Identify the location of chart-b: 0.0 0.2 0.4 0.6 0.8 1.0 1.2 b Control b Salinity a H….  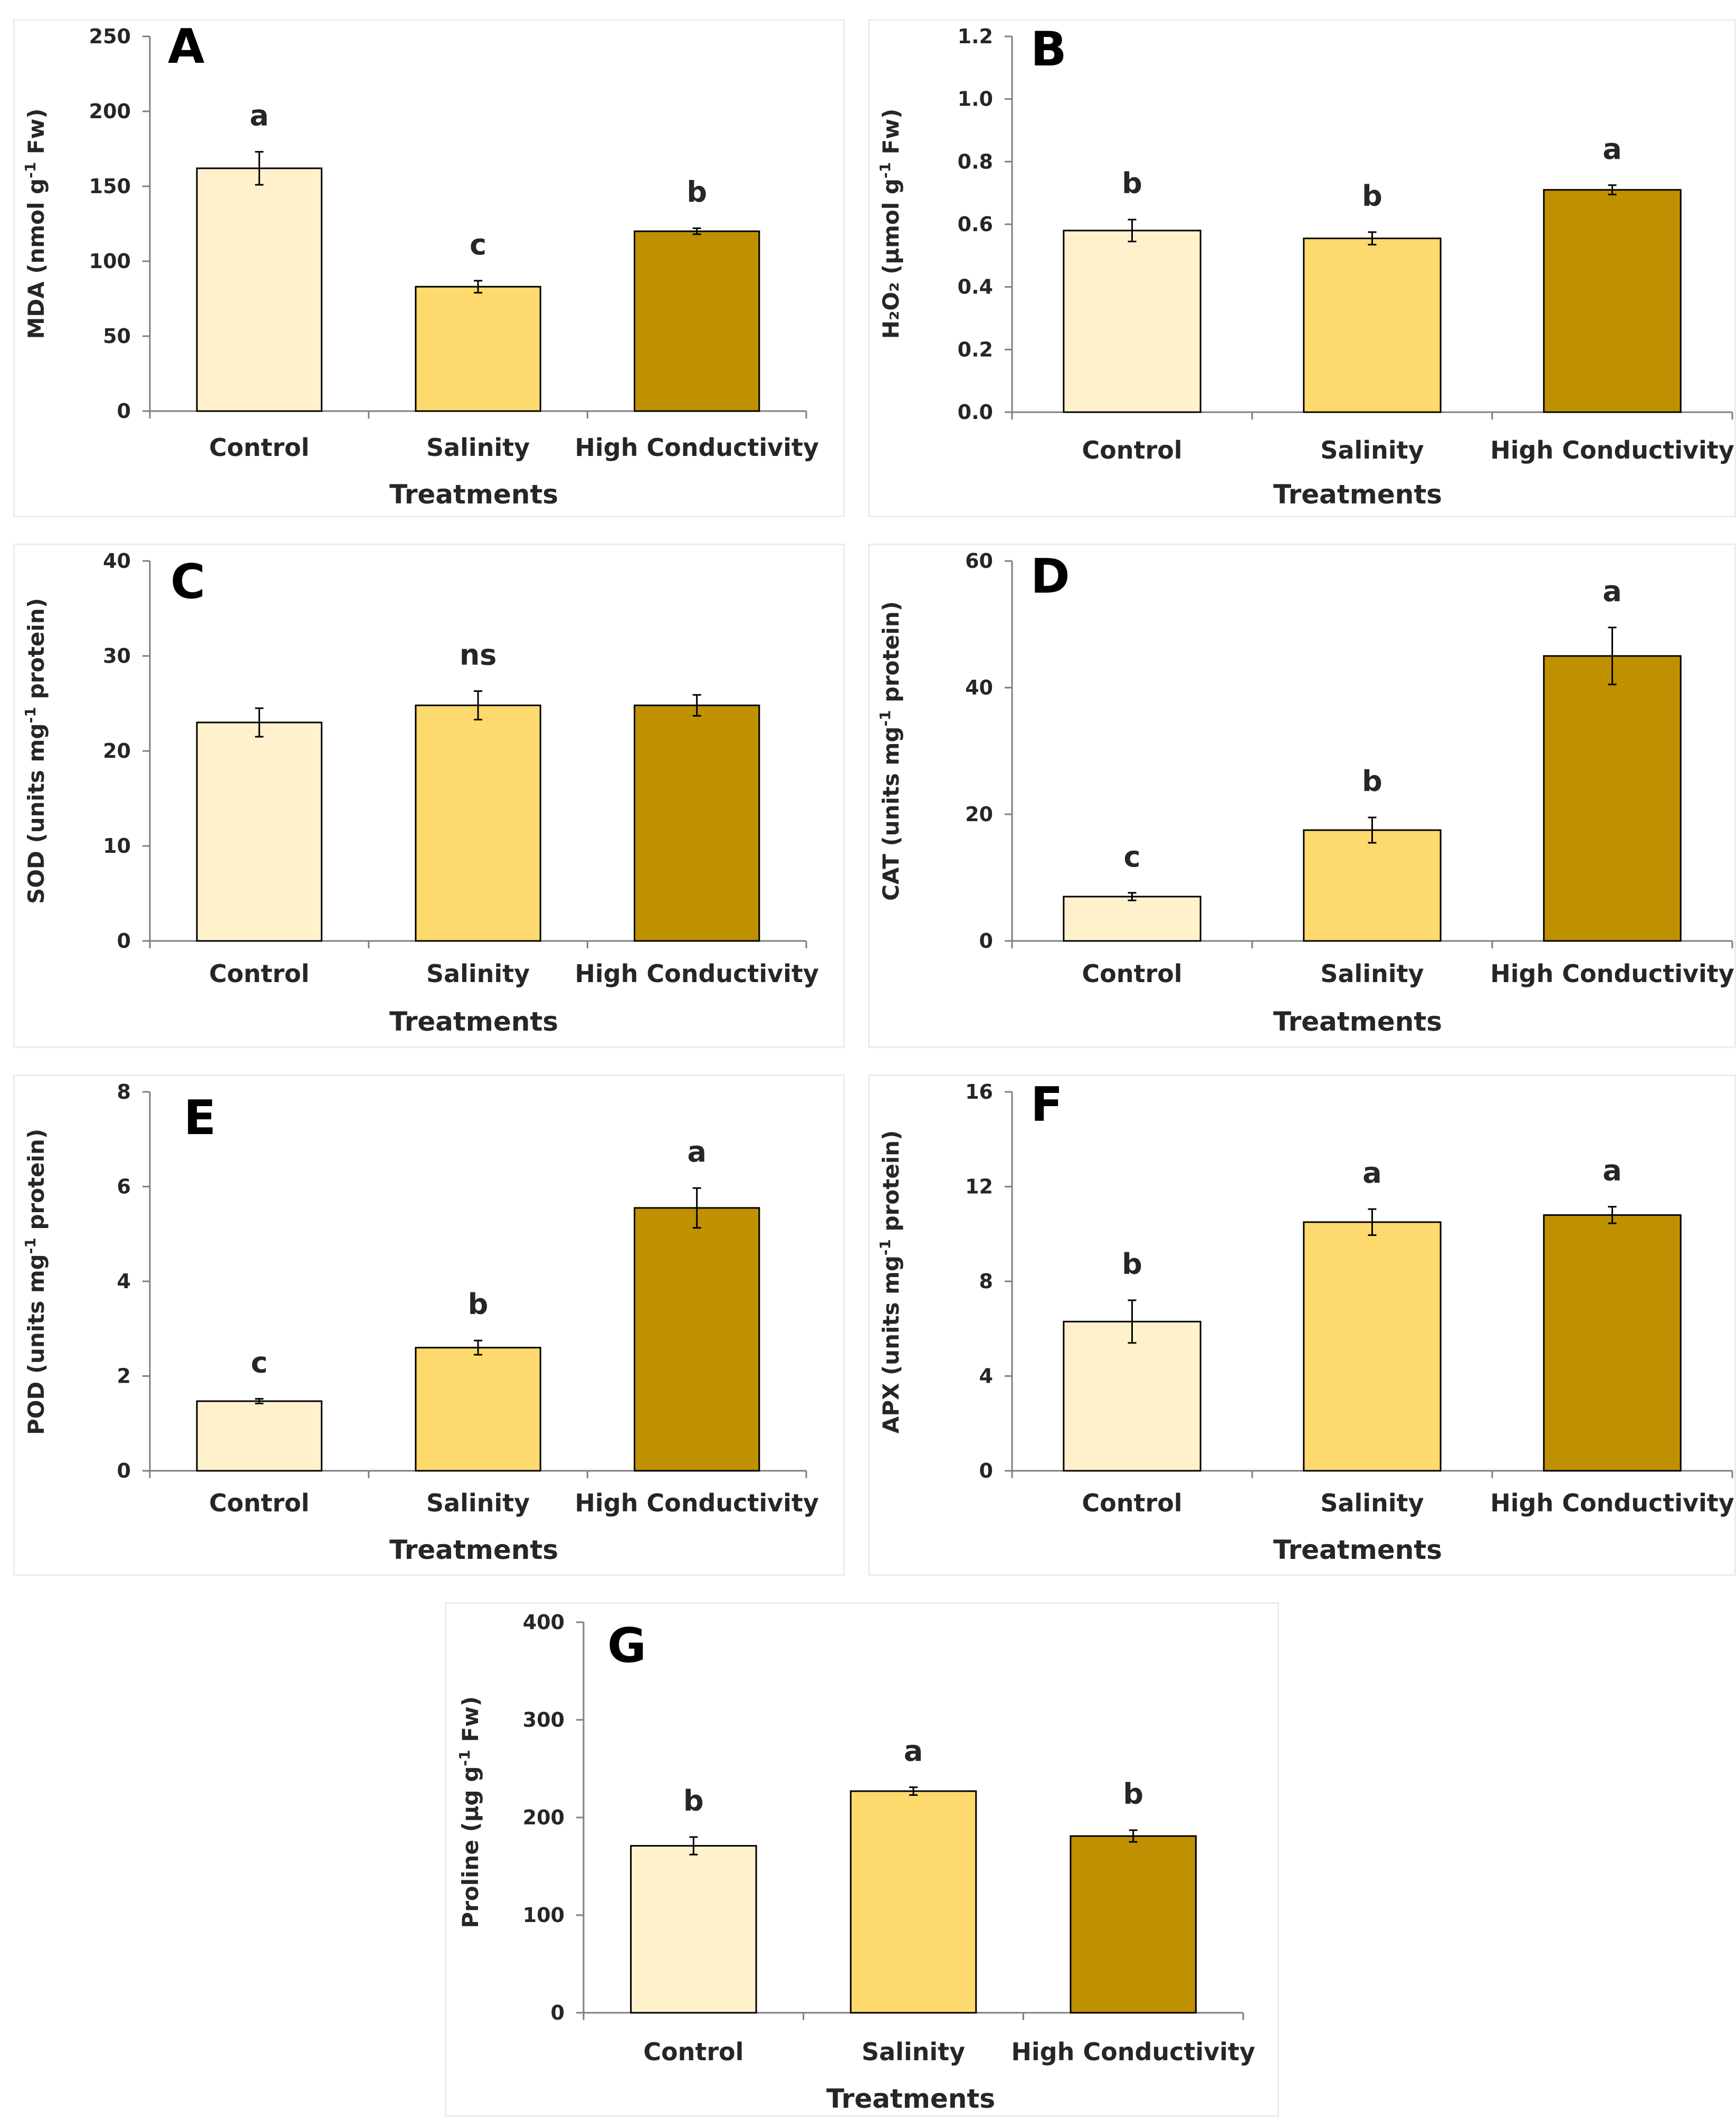
(1305, 266).